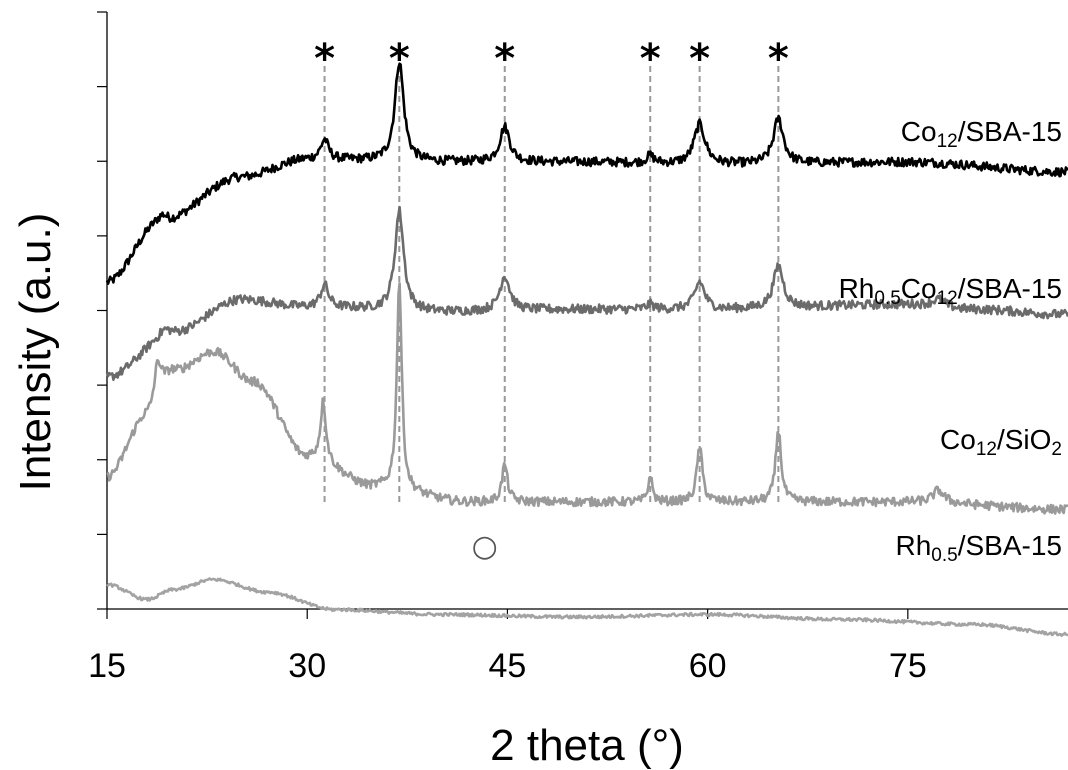 Image resolution: width=1068 pixels, height=770 pixels. I want to click on series-label-part: 2, so click(1056, 449).